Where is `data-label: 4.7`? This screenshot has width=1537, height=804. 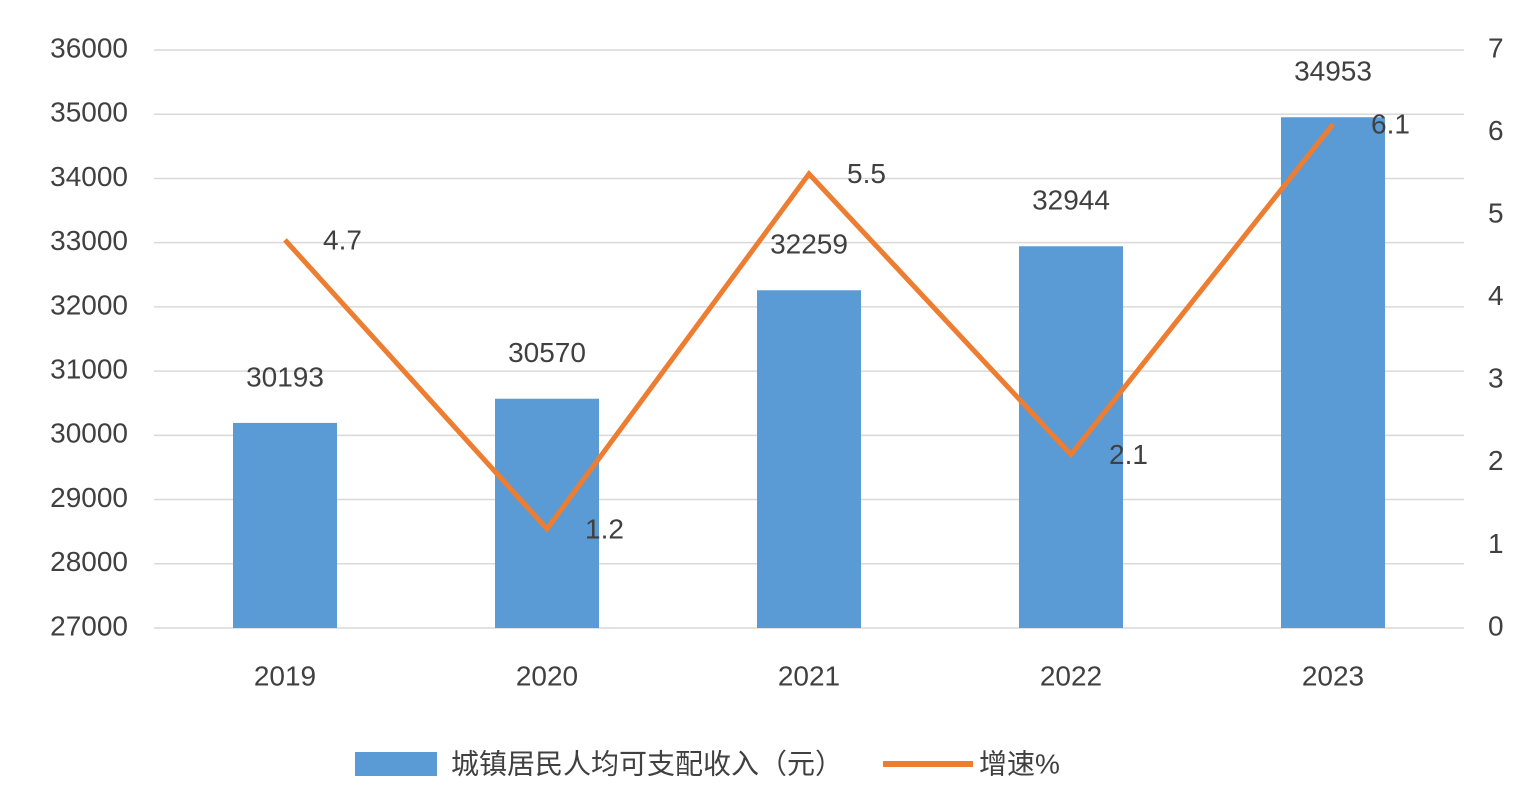
data-label: 4.7 is located at coordinates (342, 239).